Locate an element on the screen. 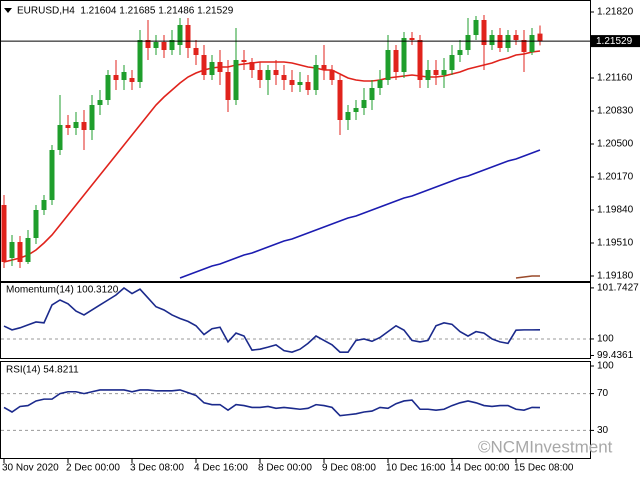 Image resolution: width=640 pixels, height=480 pixels. x-tick-label: 8 Dec 00:00 is located at coordinates (285, 468).